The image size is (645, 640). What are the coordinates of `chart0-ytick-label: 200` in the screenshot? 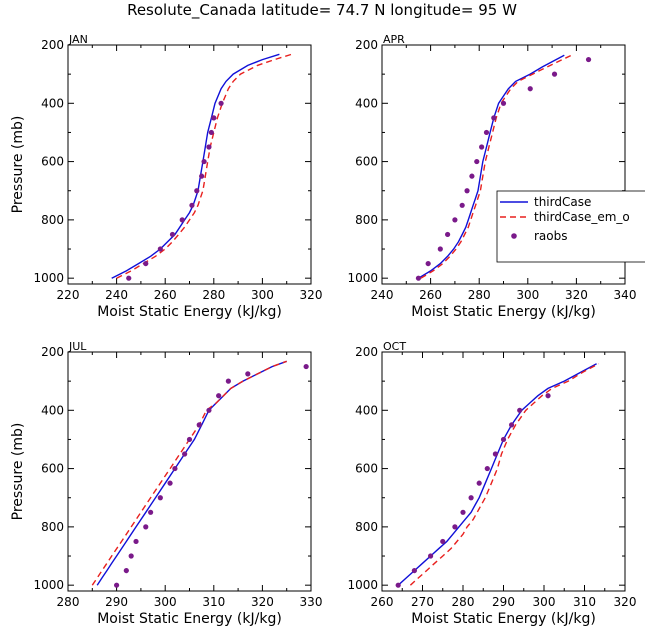 It's located at (52, 45).